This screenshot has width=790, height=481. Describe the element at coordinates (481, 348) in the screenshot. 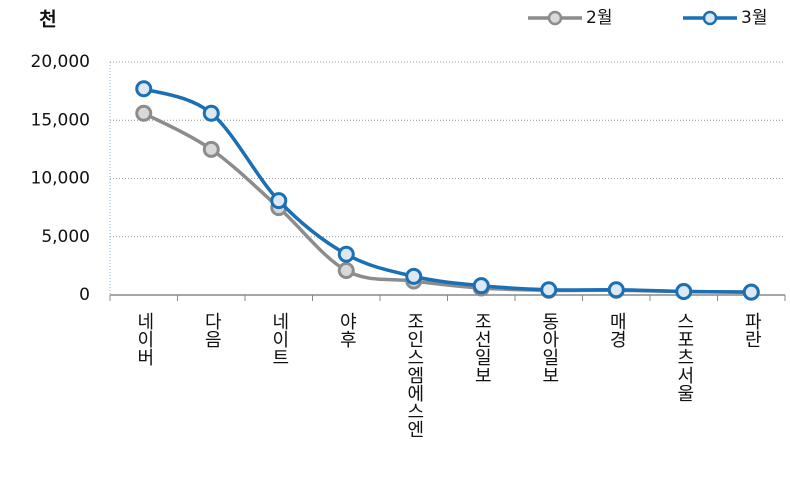

I see `x-tick-label: 조선일보` at that location.